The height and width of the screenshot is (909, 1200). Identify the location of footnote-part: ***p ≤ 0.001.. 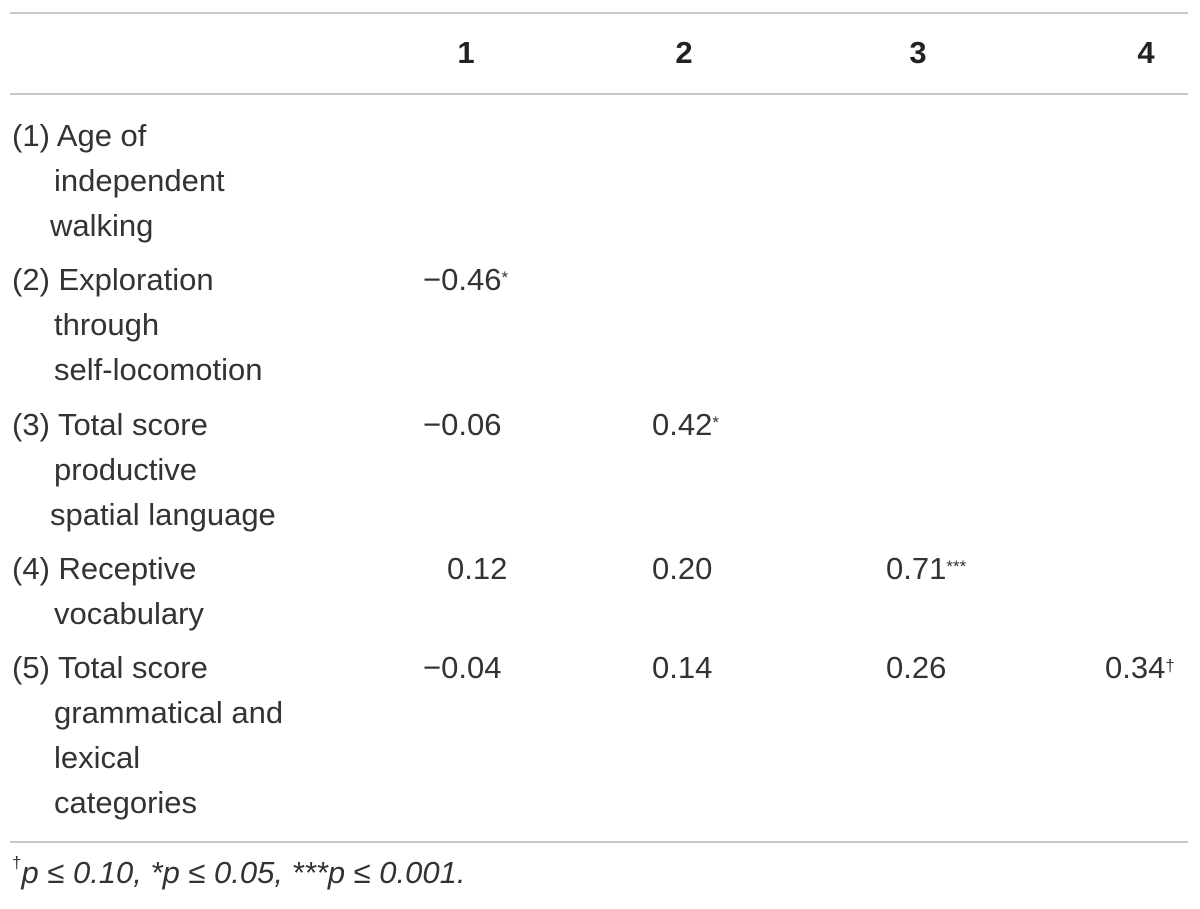
(378, 872).